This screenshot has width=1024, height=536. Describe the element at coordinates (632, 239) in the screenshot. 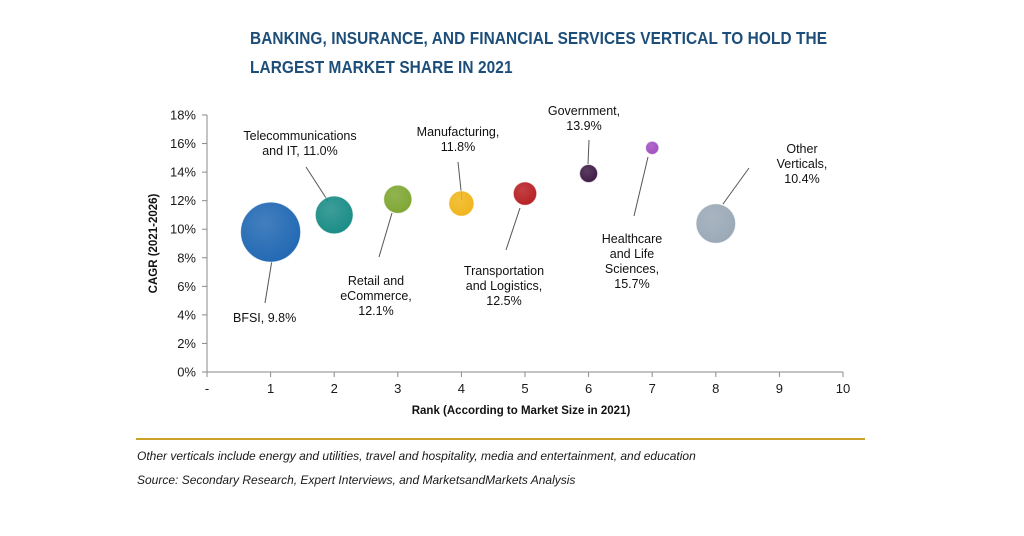

I see `data-label: Healthcare` at that location.